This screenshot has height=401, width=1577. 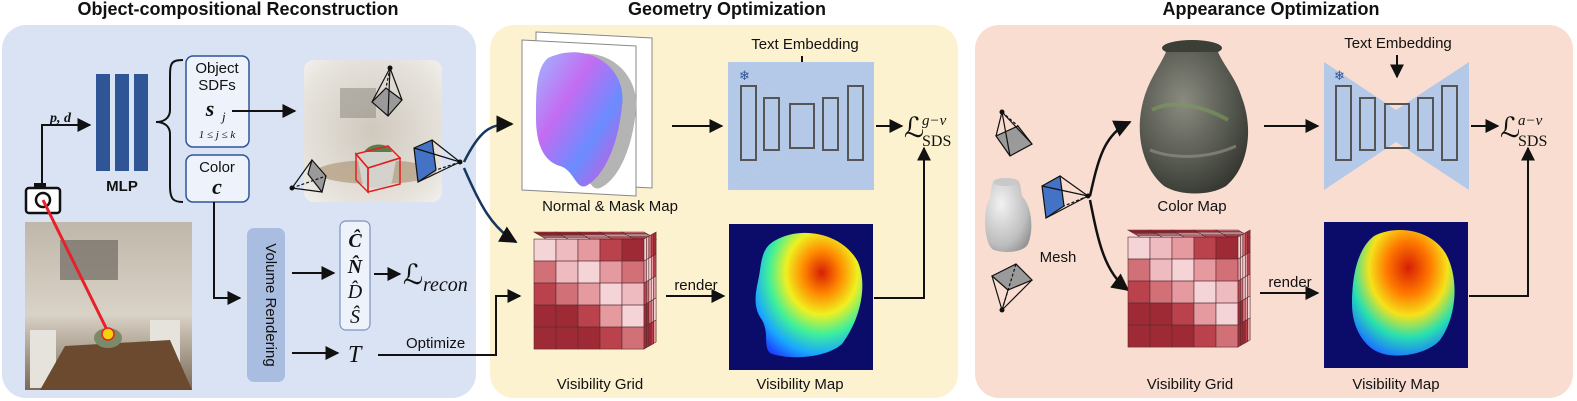 I want to click on appearance-text-embedding-label: Text Embedding, so click(x=1398, y=43).